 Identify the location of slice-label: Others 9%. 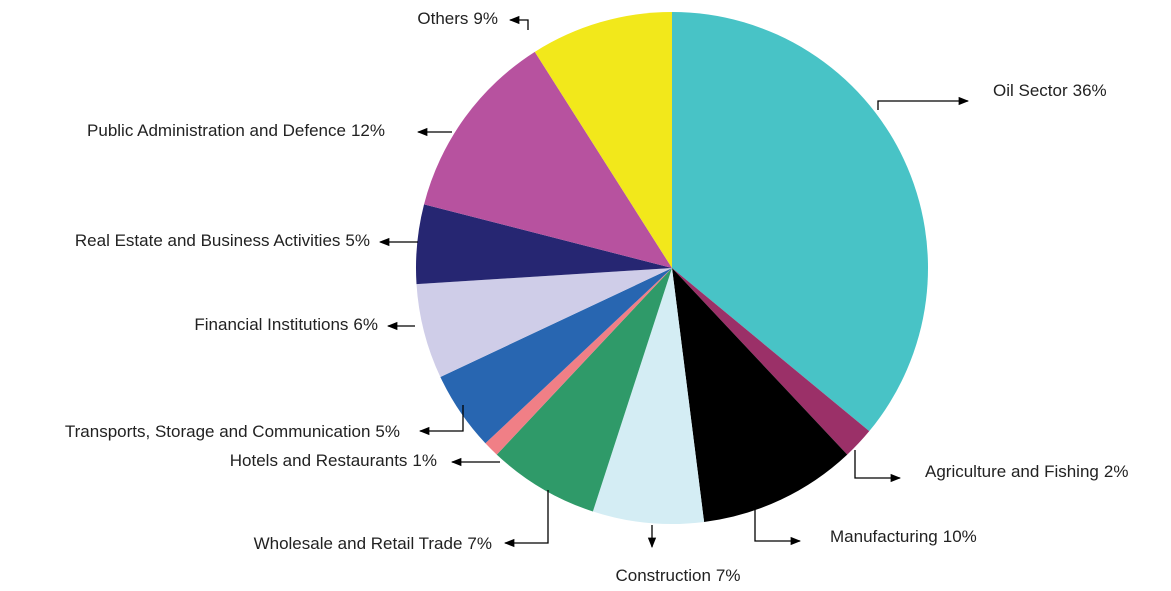
(457, 18).